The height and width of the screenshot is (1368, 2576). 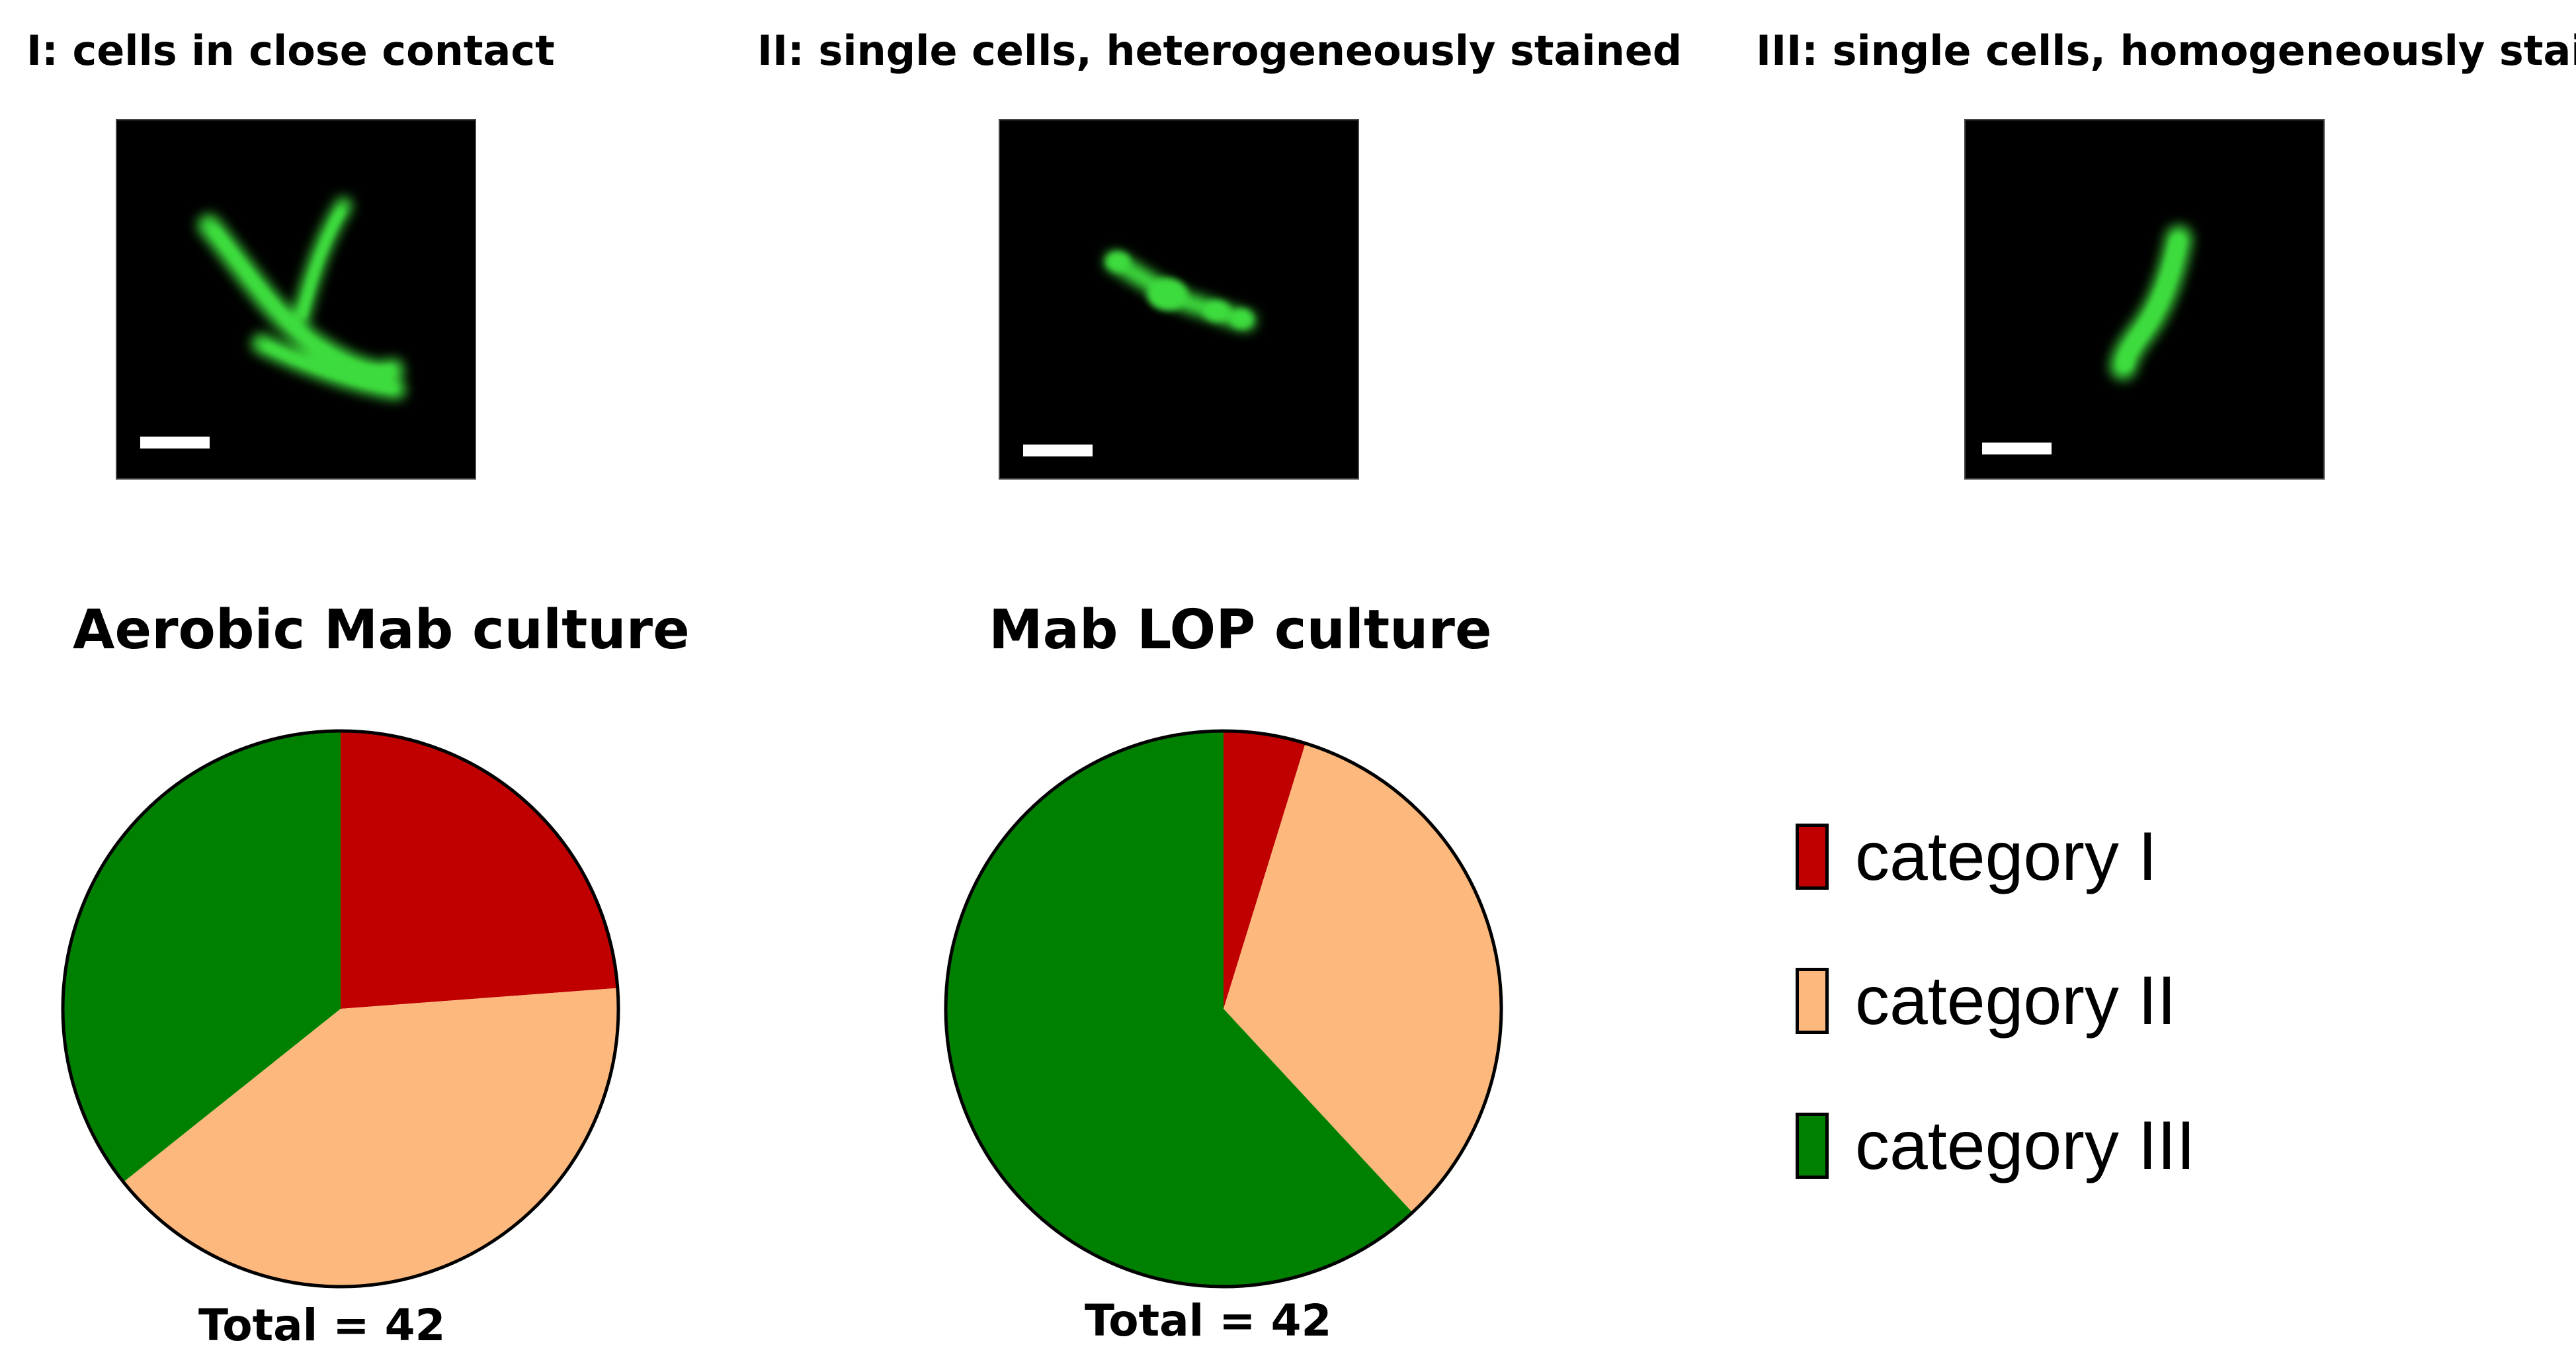 I want to click on legend-item-category-ii: category II, so click(x=1987, y=1000).